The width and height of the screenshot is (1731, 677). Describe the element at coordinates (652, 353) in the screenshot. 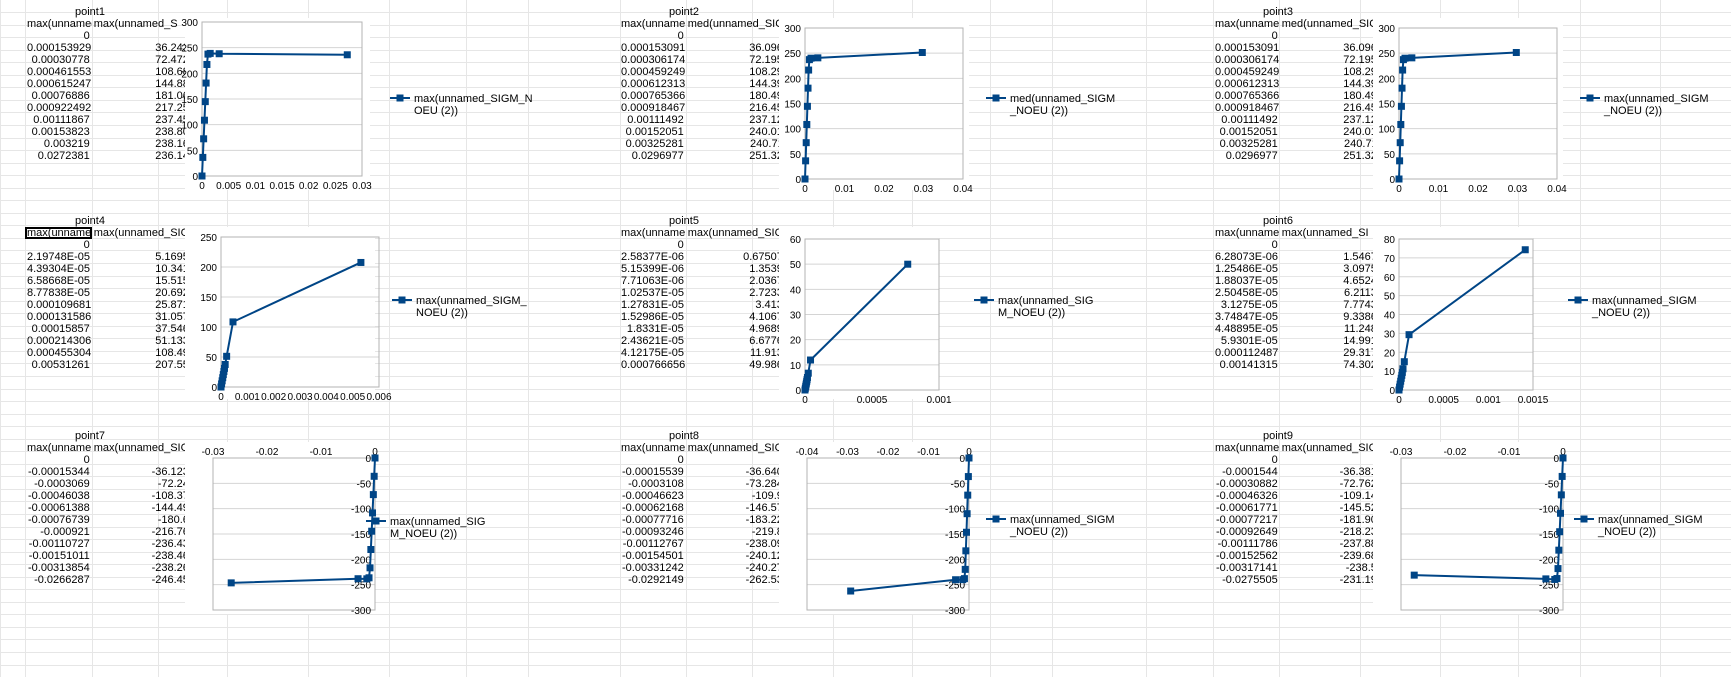

I see `table-cell: 4.12175E-05` at that location.